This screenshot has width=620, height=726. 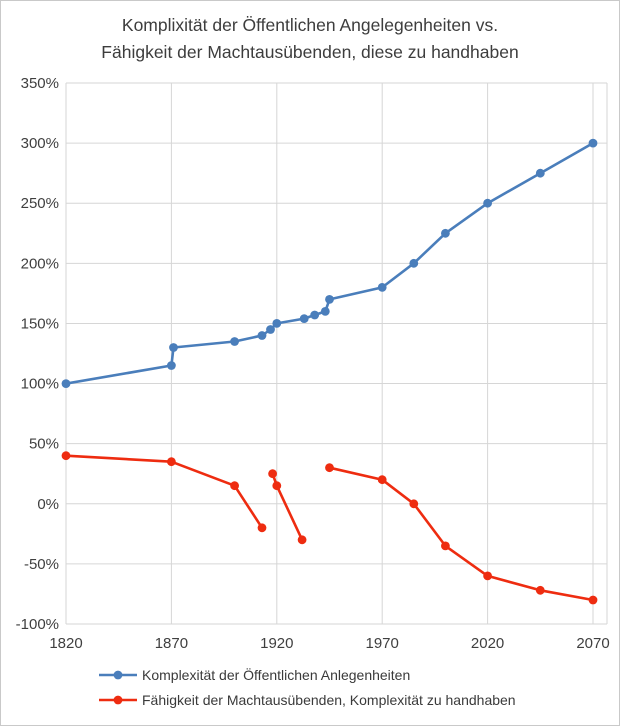 I want to click on y-tick-label: -100%, so click(x=37, y=624).